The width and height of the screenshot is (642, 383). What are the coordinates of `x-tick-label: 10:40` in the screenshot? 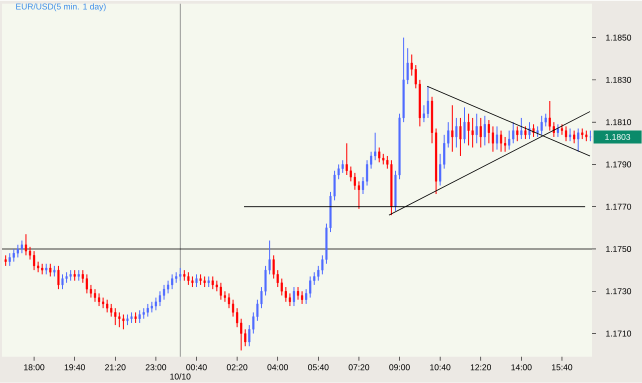 It's located at (440, 367).